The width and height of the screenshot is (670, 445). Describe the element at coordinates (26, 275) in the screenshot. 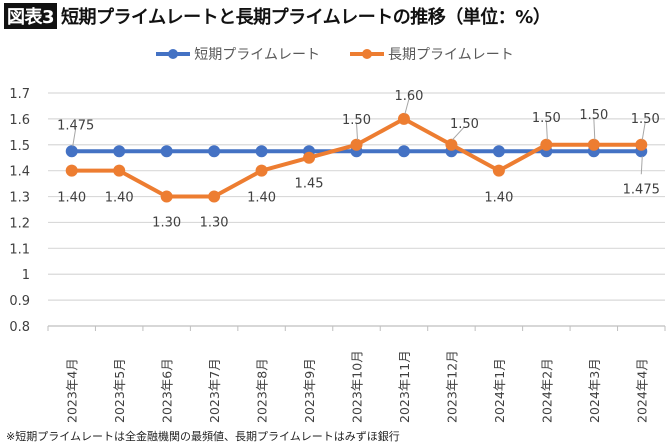

I see `y-tick-label: 1` at that location.